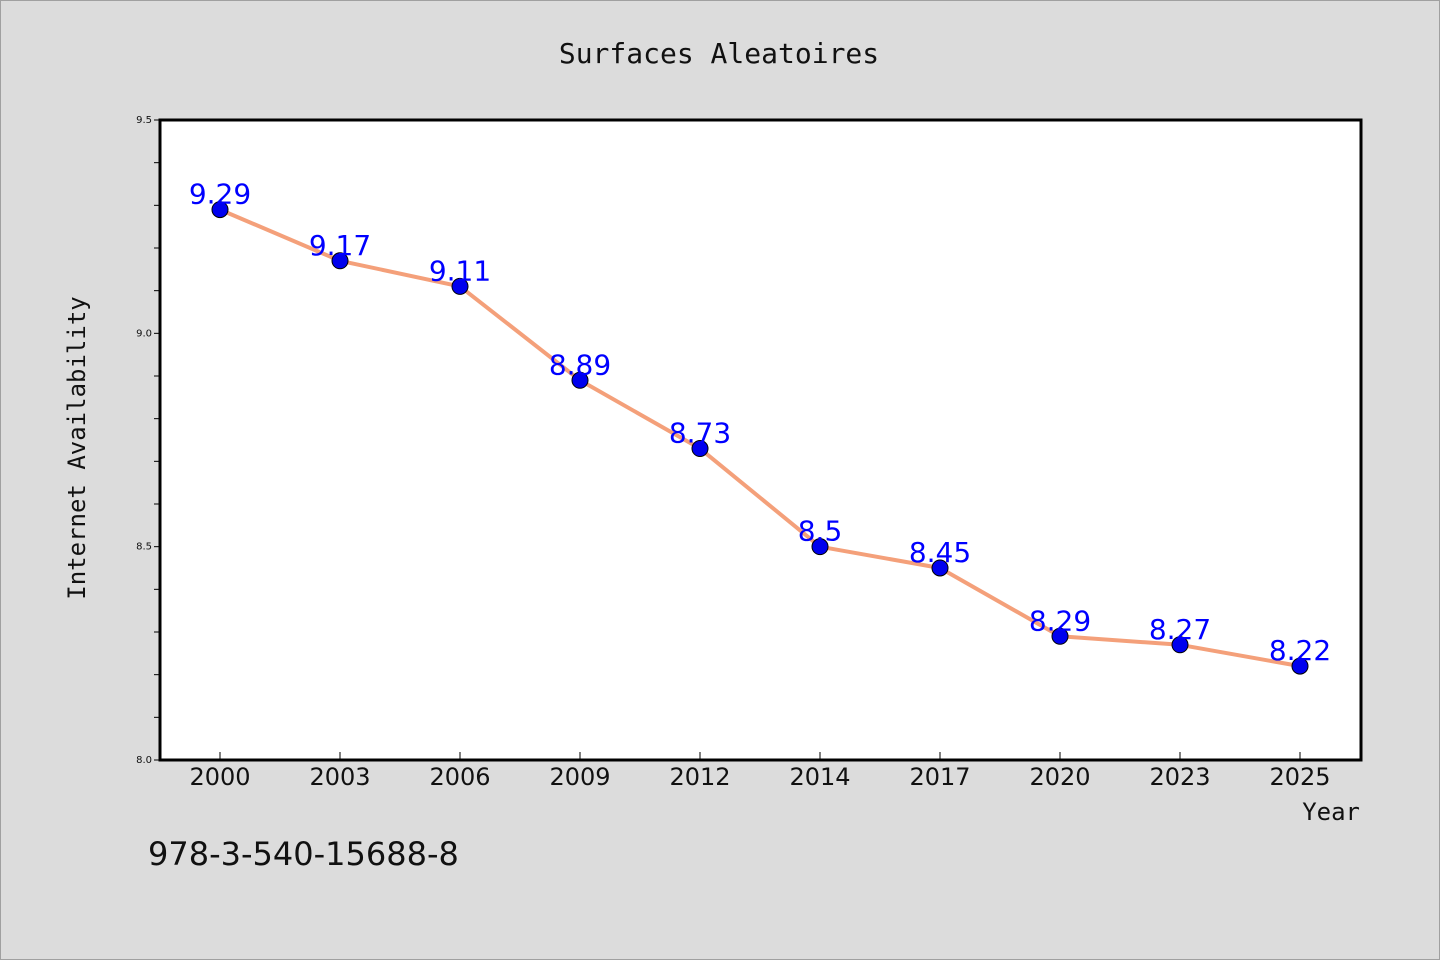 This screenshot has width=1440, height=960. I want to click on y-axis-ticks: 8.0 8.5 9.0 9.5, so click(148, 440).